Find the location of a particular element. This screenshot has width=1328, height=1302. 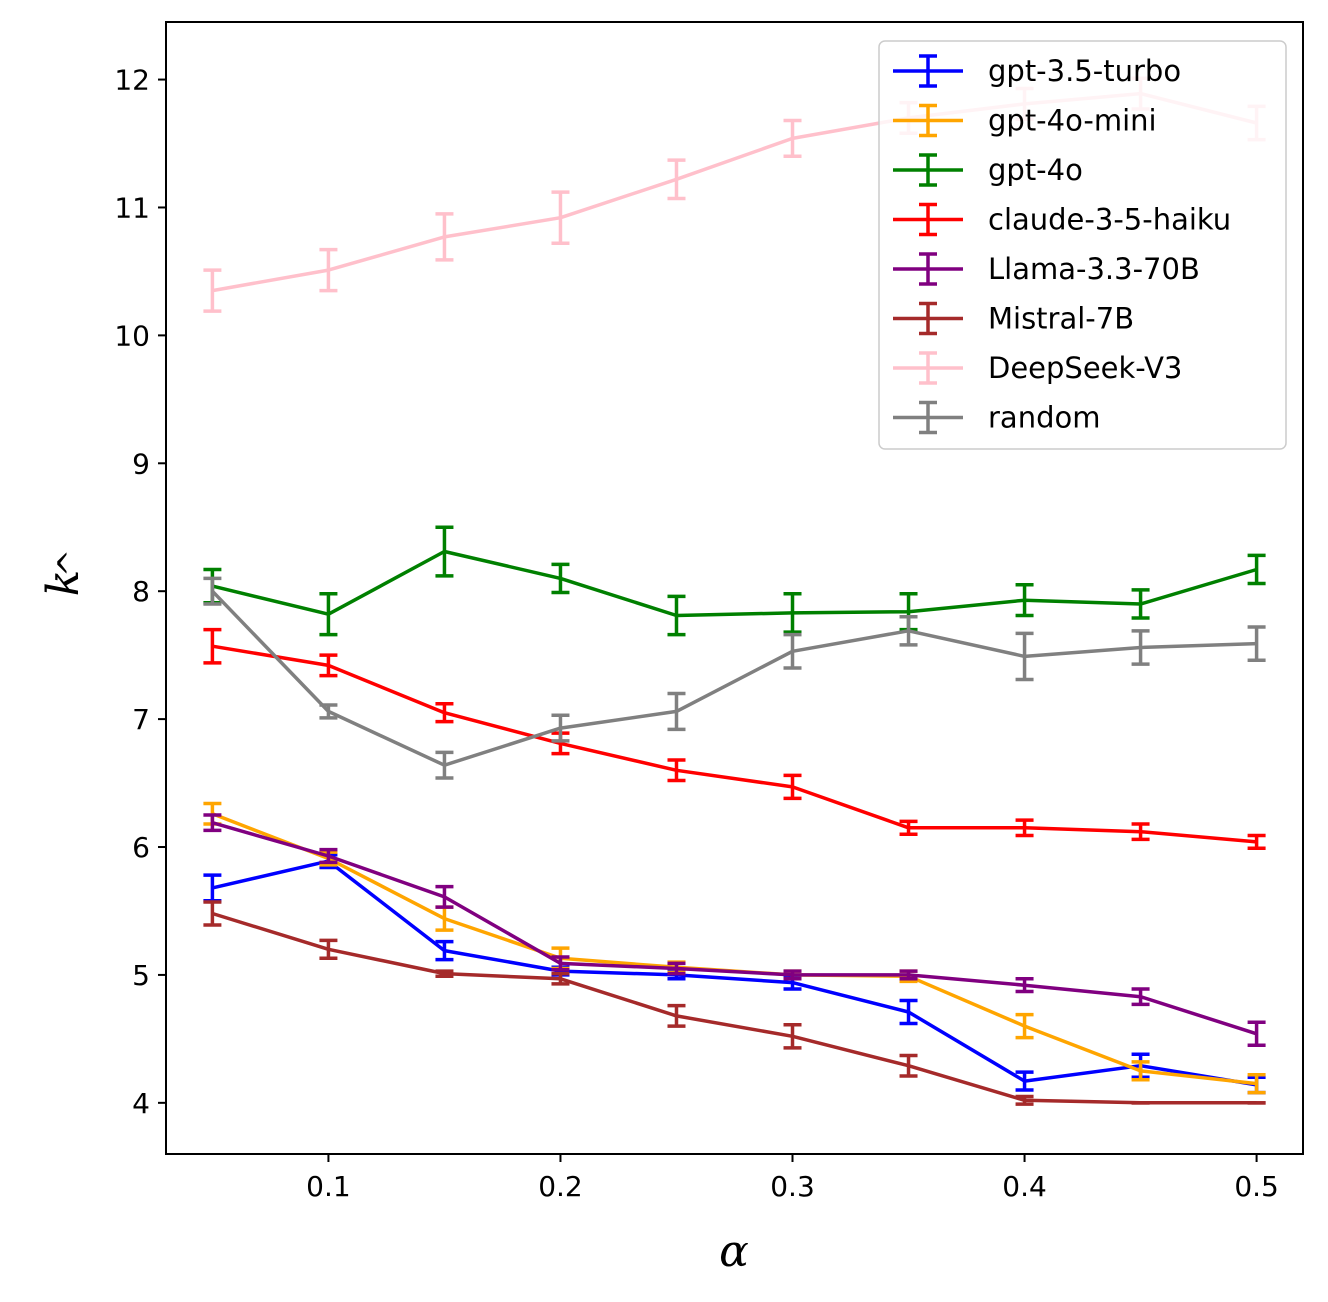

y-tick-label: 11 is located at coordinates (132, 207).